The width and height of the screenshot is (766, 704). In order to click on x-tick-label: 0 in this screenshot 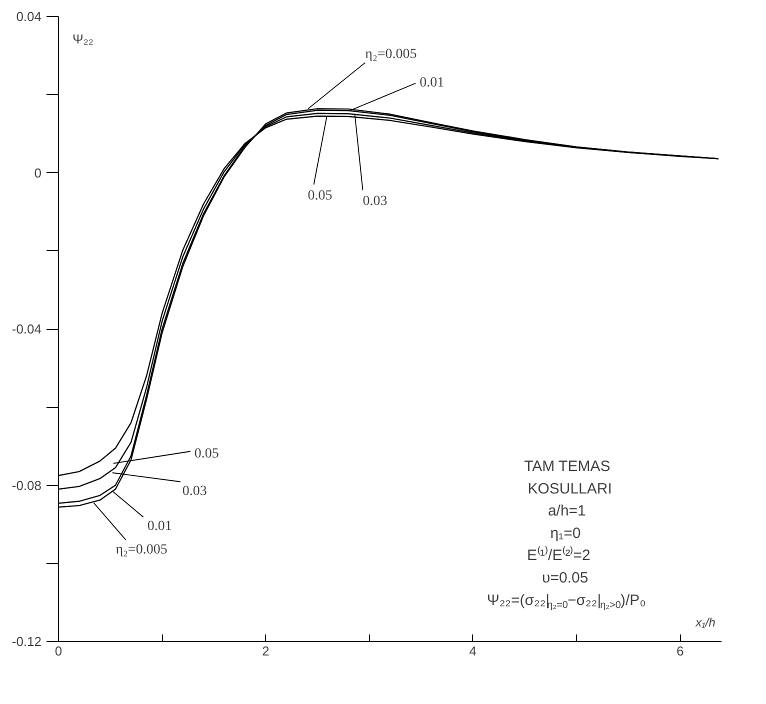, I will do `click(58, 651)`.